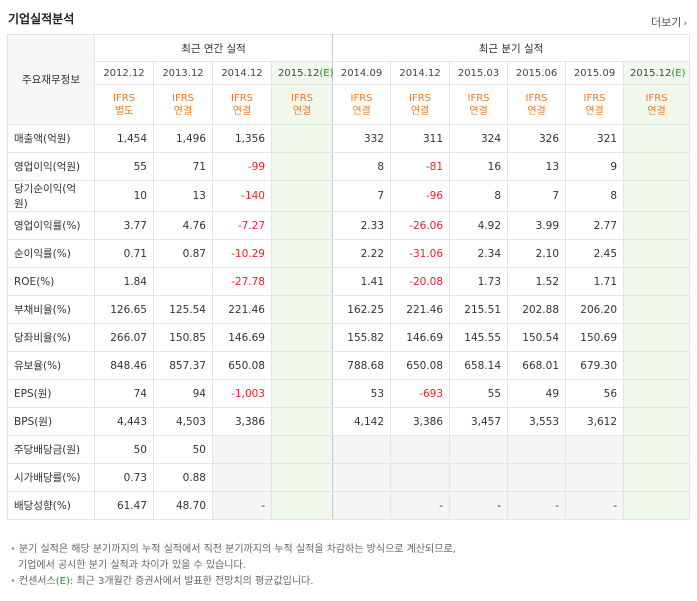 The width and height of the screenshot is (697, 601). I want to click on table-cell: 49, so click(537, 393).